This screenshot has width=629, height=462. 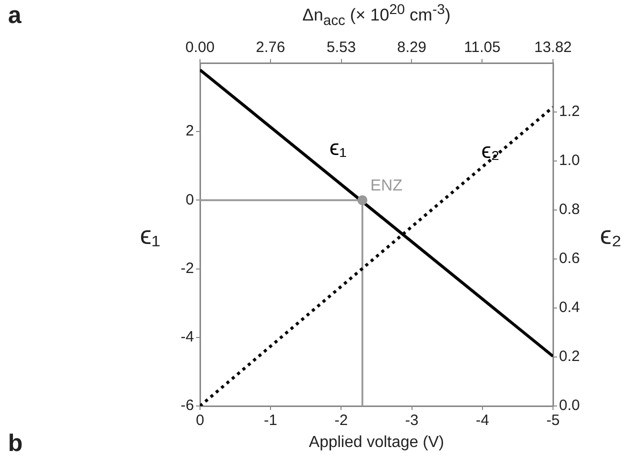 I want to click on y-tick-label: -6, so click(x=187, y=405).